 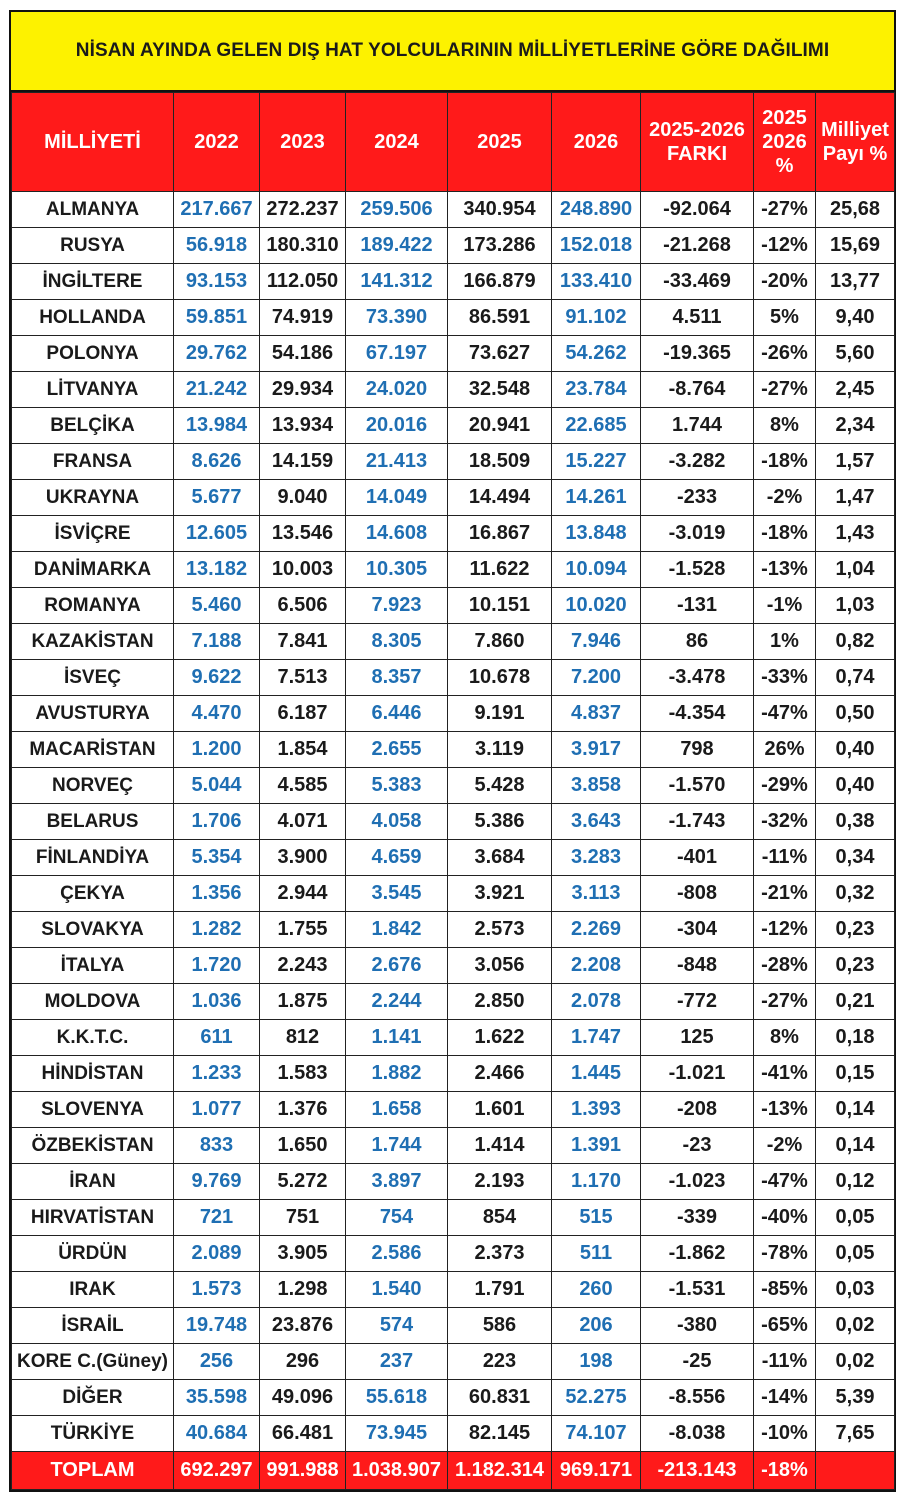 What do you see at coordinates (499, 1181) in the screenshot?
I see `value-2025-cell: 2.193` at bounding box center [499, 1181].